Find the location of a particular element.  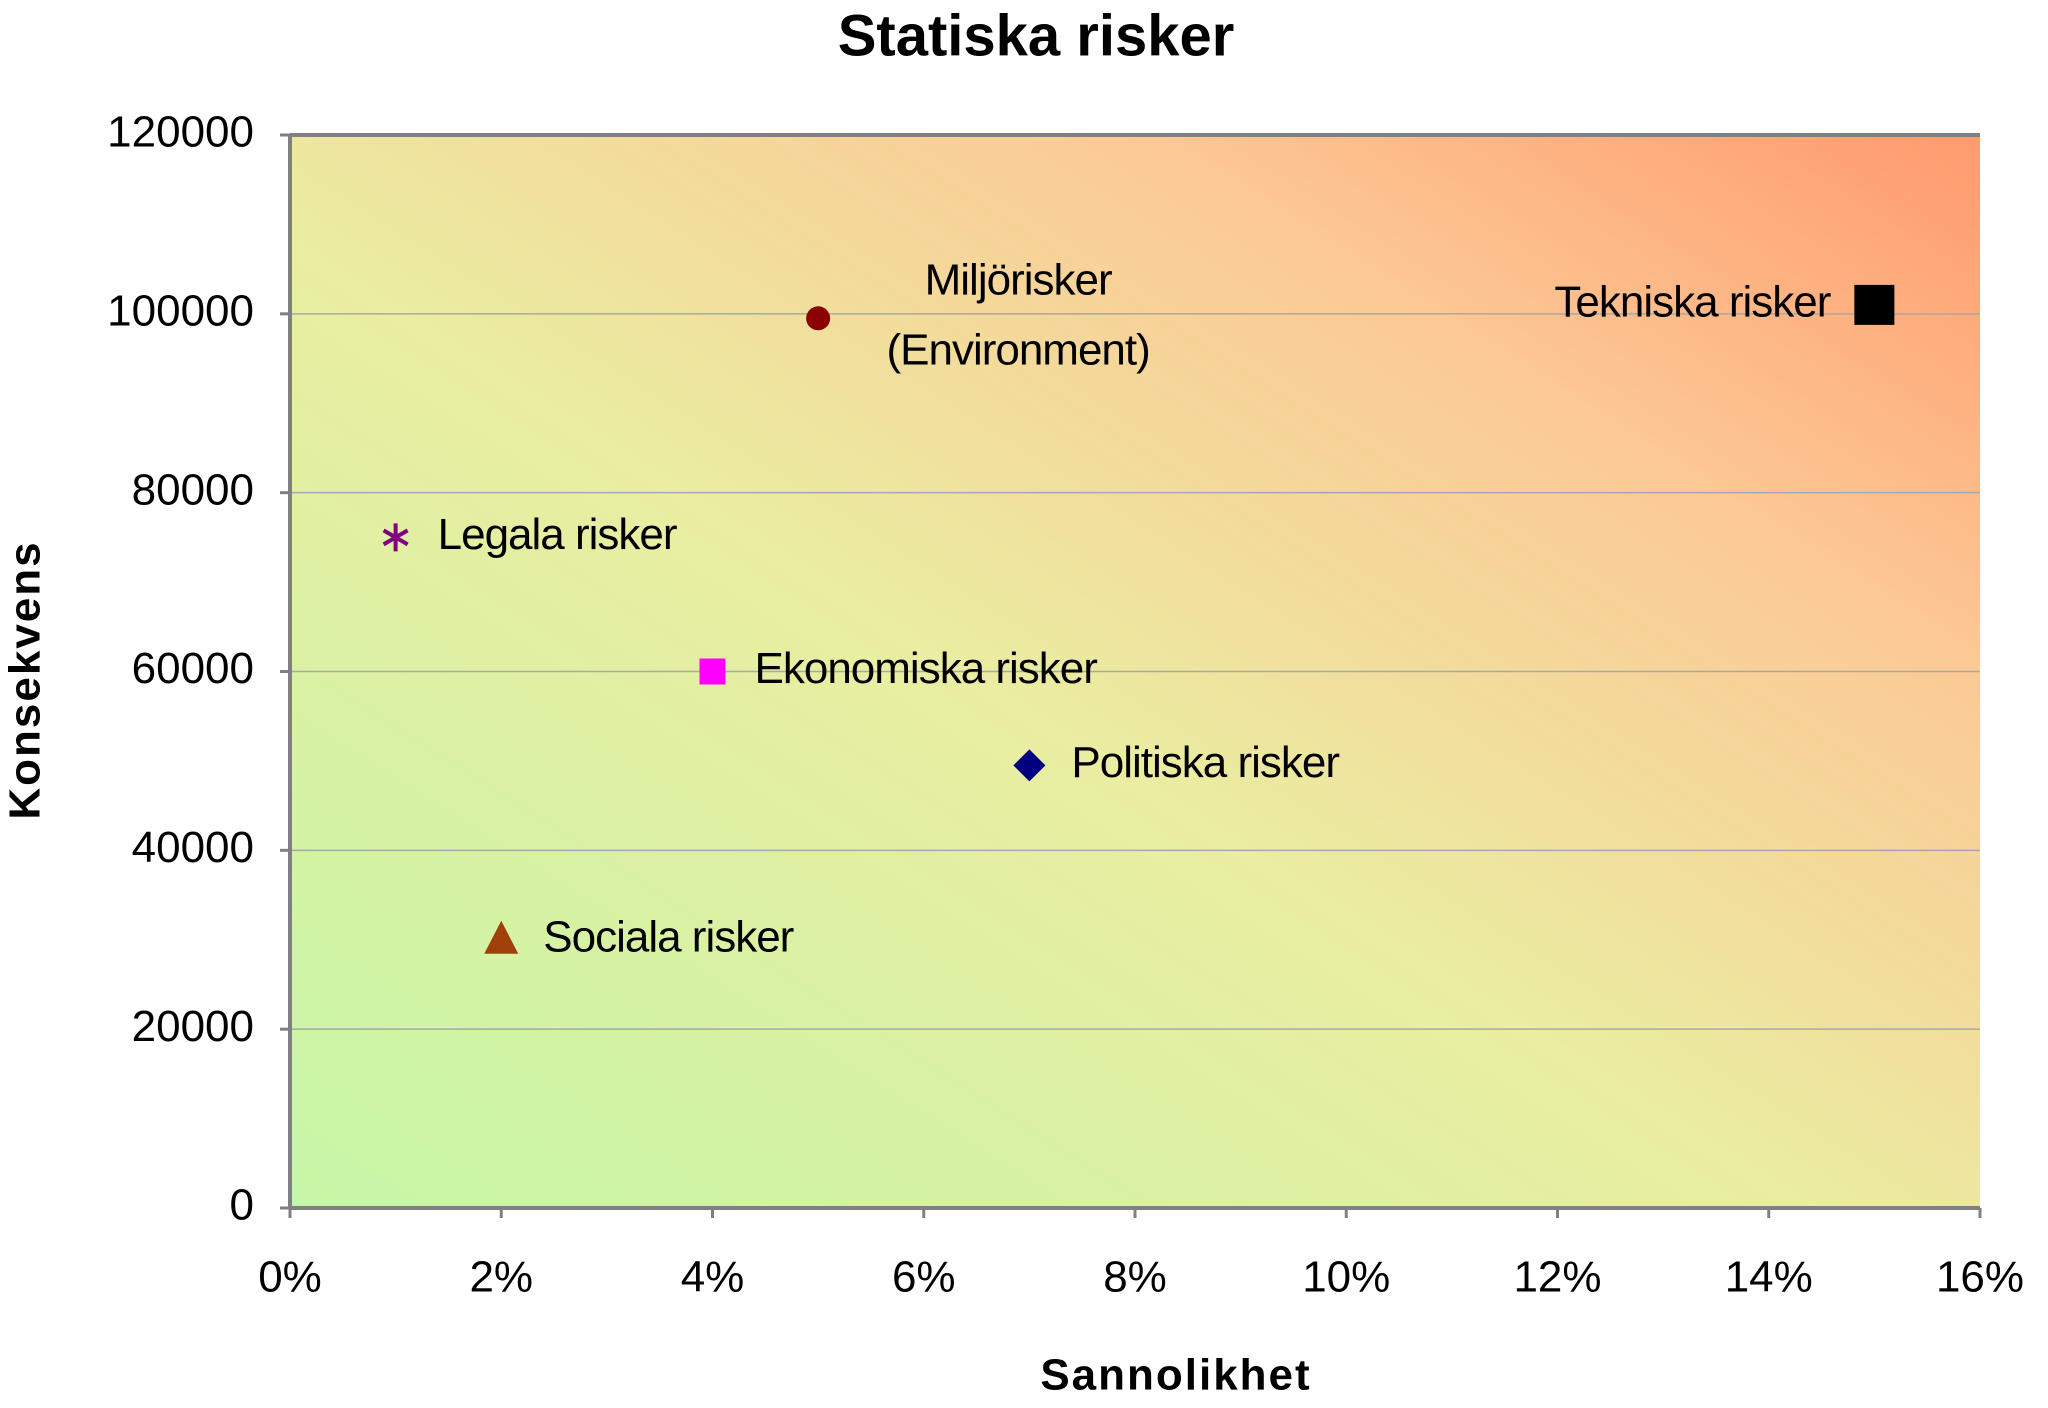

y-tick-label: 40000 is located at coordinates (193, 847).